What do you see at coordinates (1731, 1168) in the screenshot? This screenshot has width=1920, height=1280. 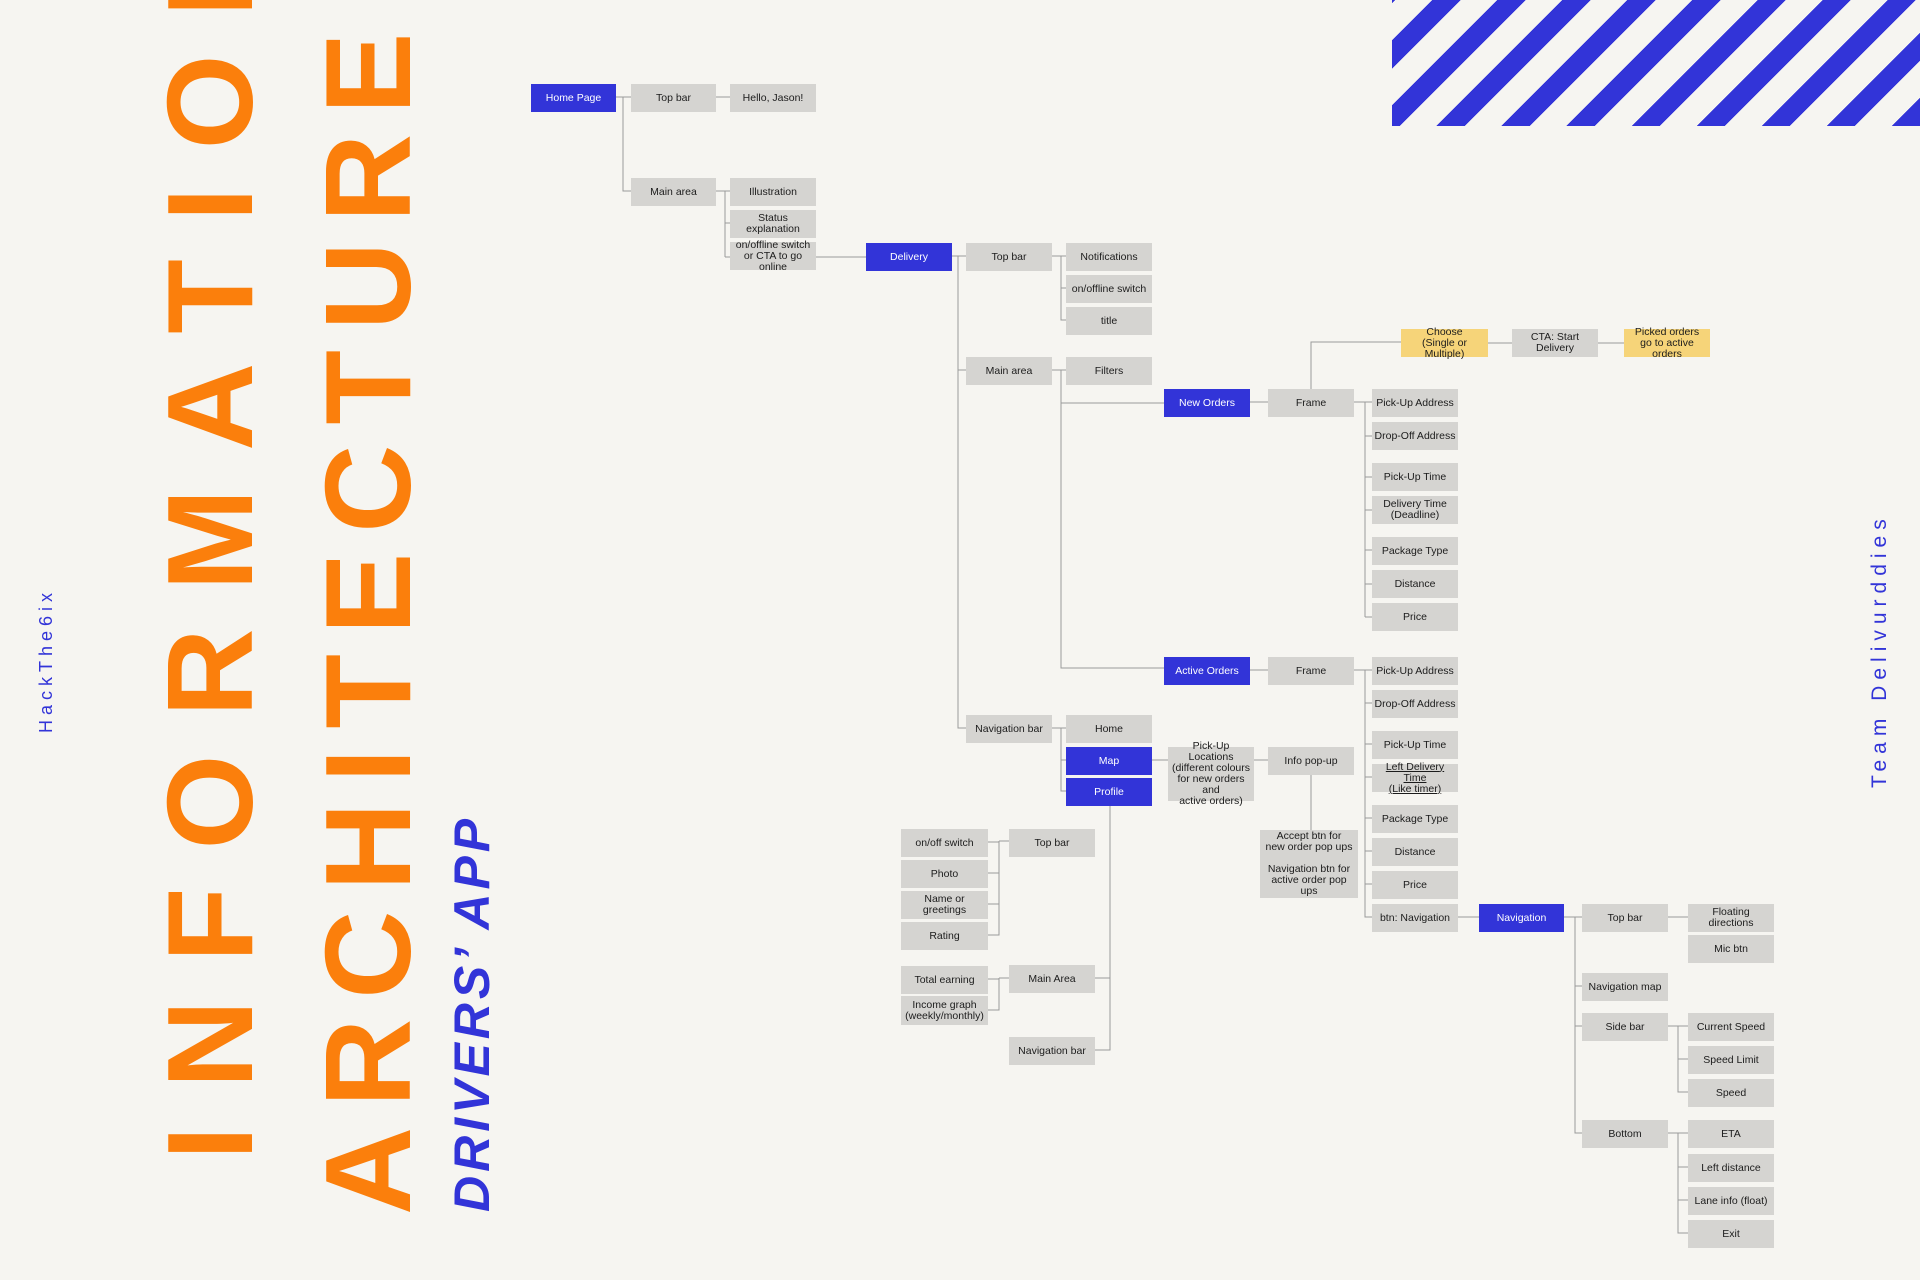 I see `node-left-distance: Left distance` at bounding box center [1731, 1168].